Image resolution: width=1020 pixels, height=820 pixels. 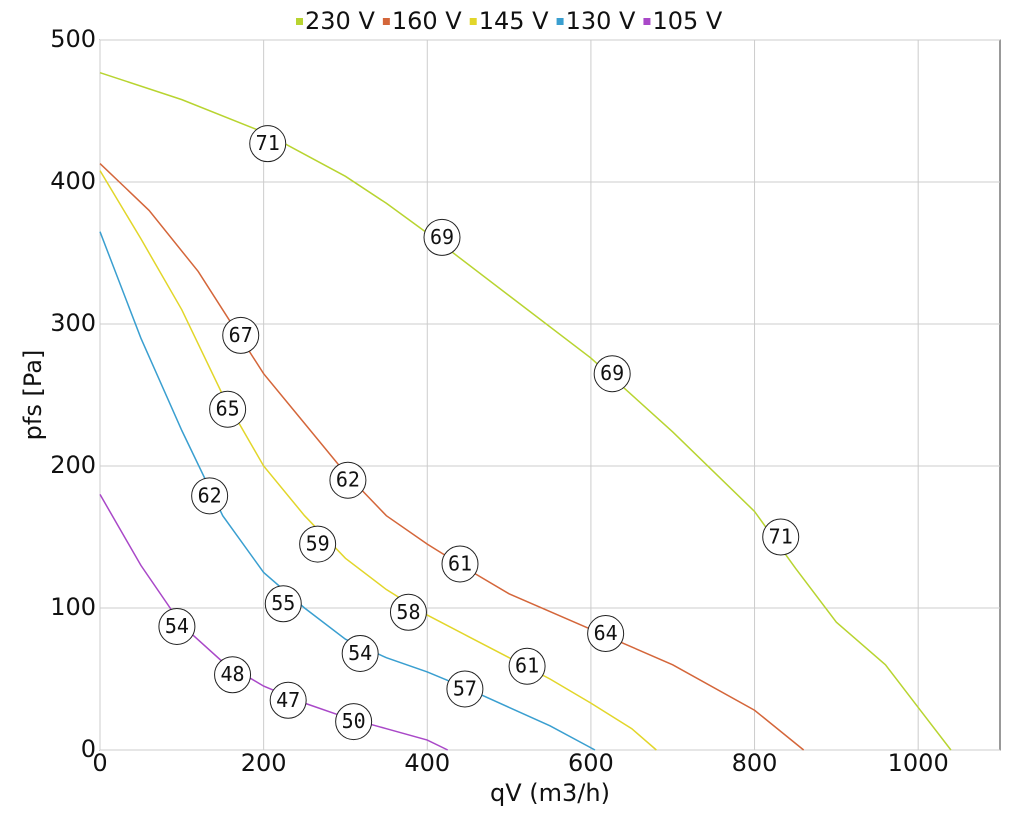 I want to click on annotation-label: 47, so click(x=288, y=700).